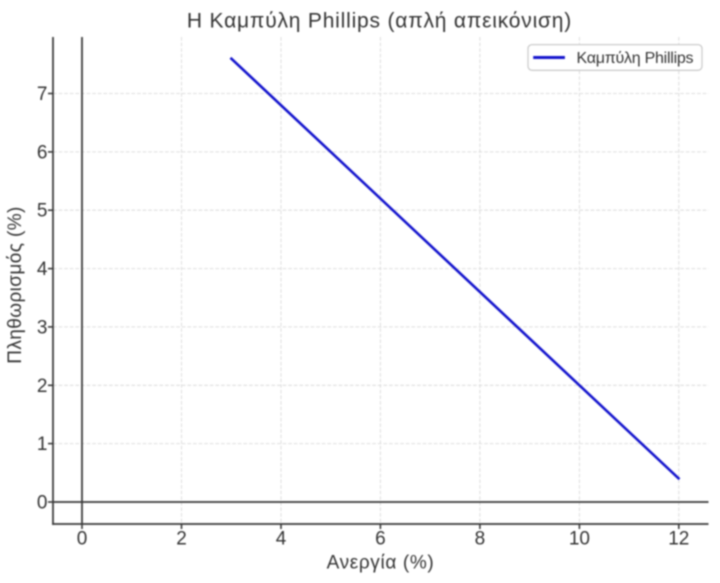 This screenshot has width=720, height=583. What do you see at coordinates (678, 539) in the screenshot?
I see `svg-text: 12` at bounding box center [678, 539].